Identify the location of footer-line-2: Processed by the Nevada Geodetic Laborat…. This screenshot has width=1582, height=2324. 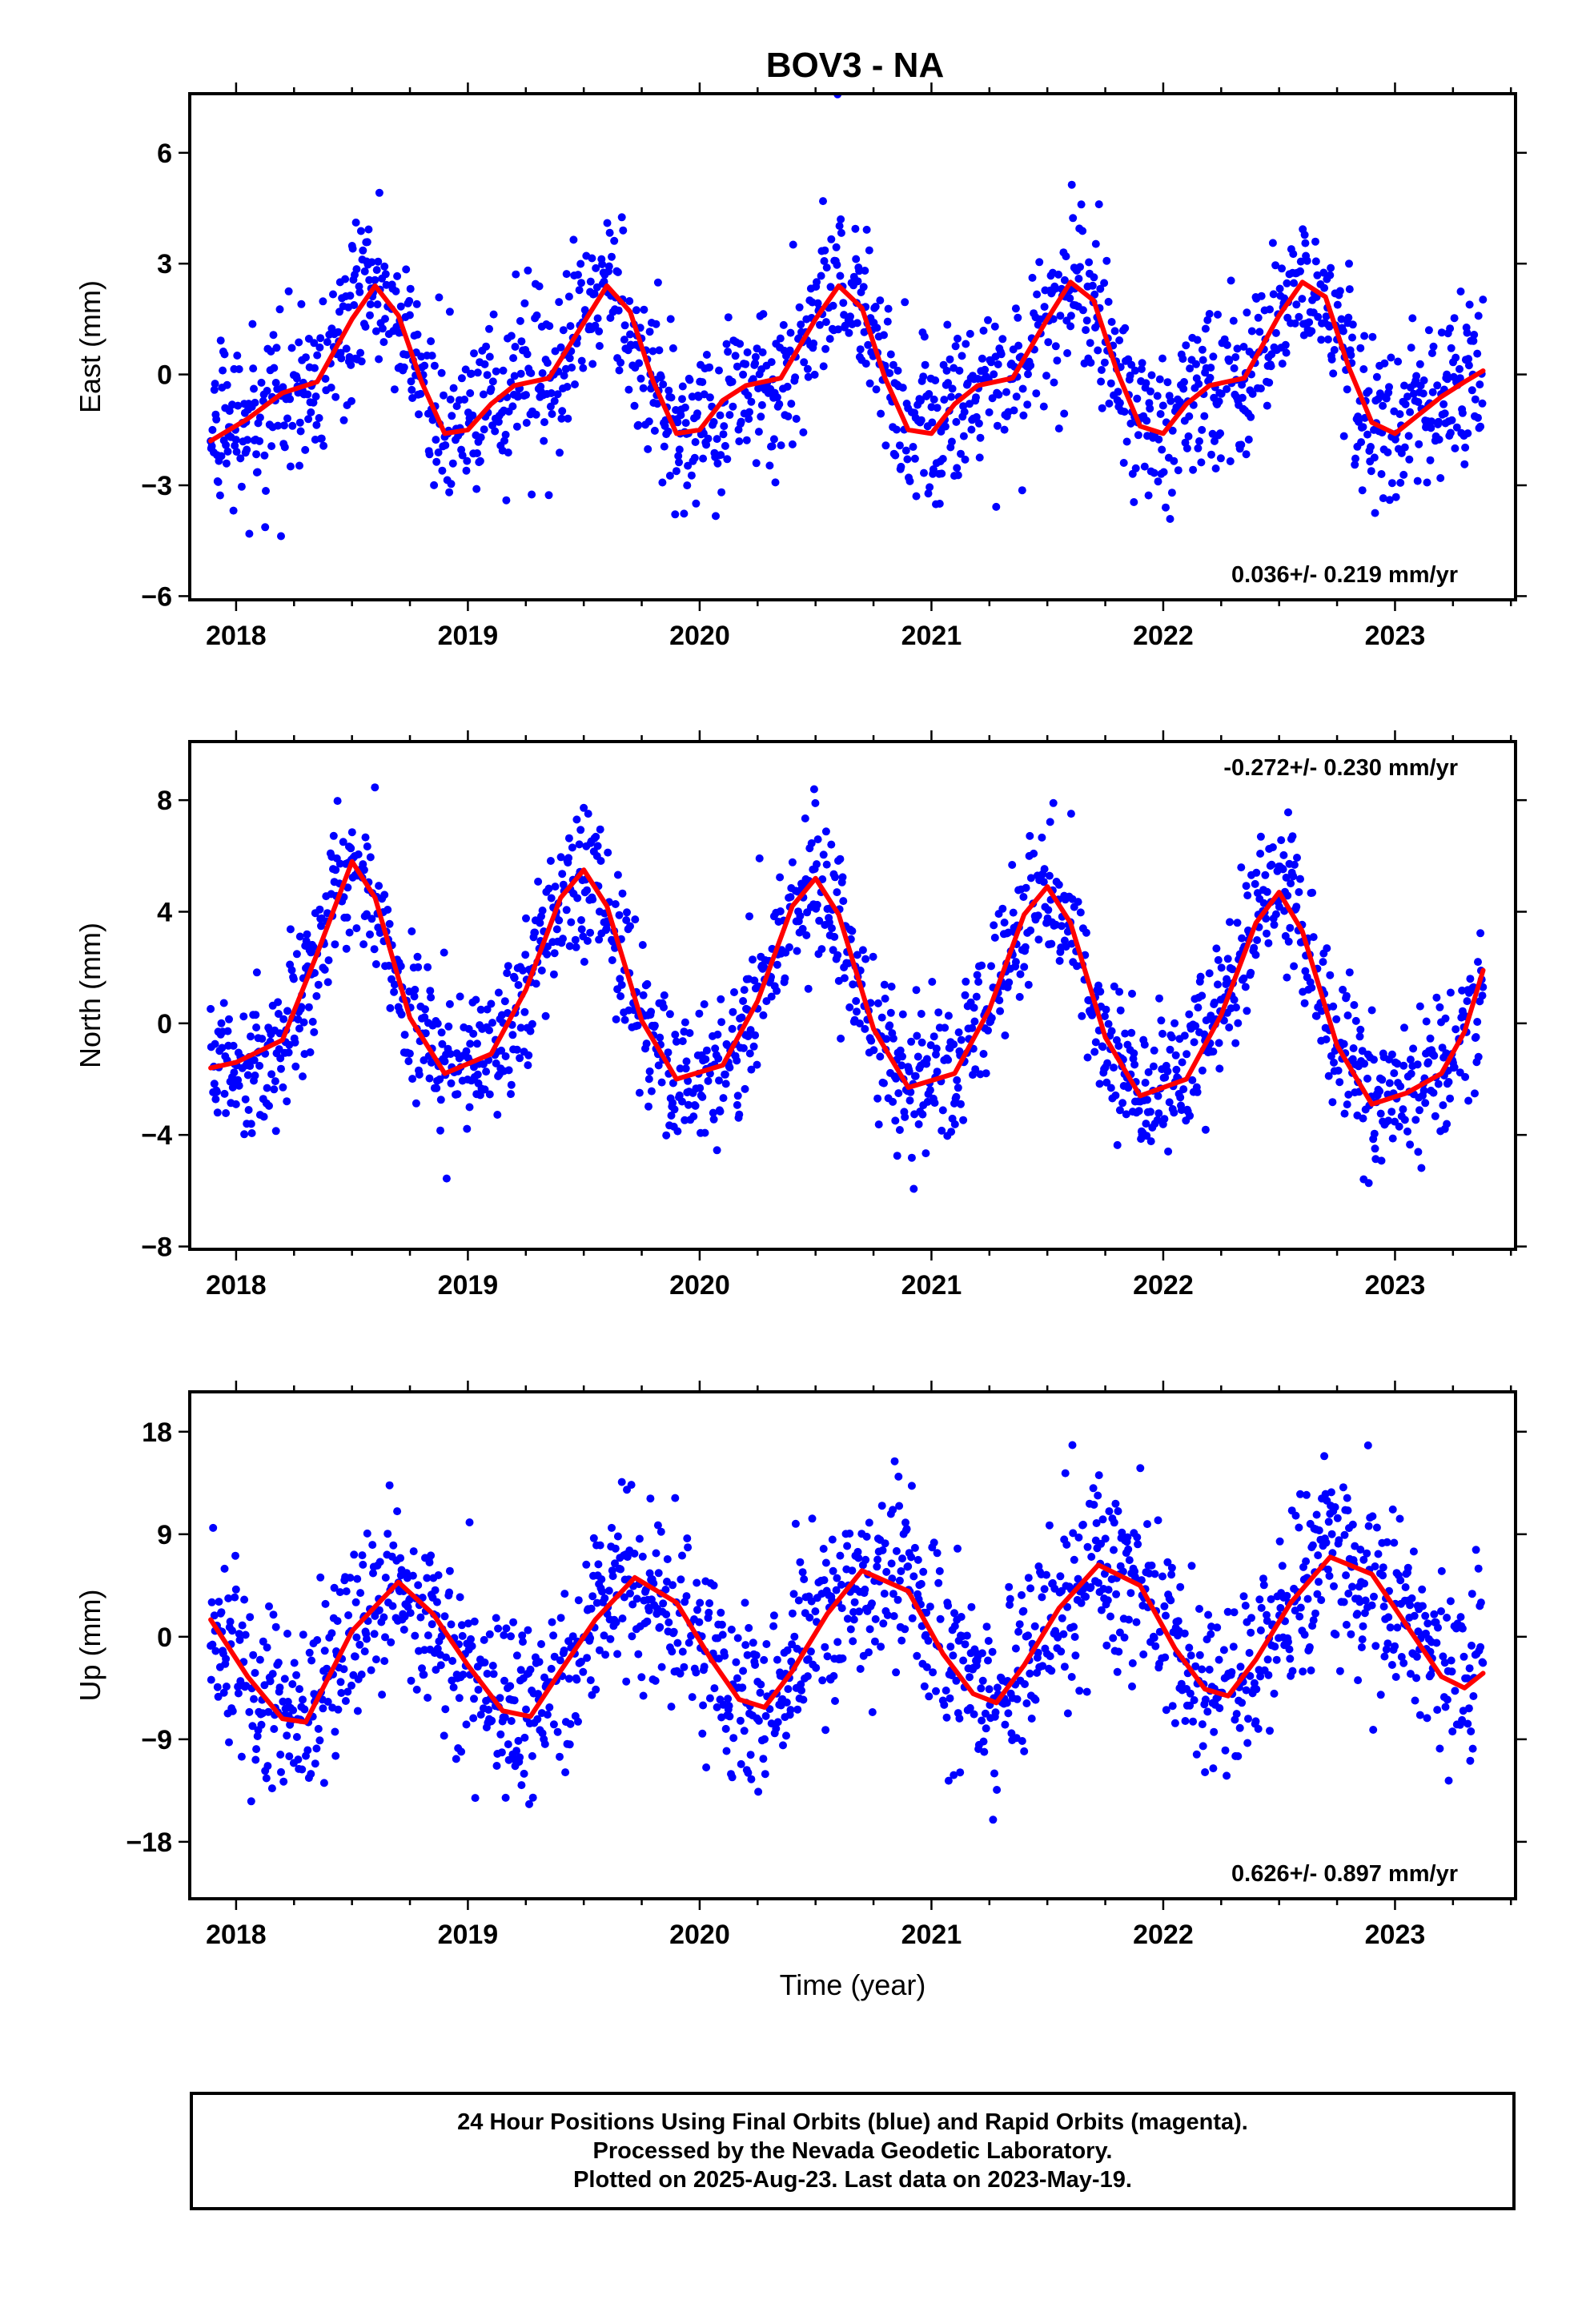
(852, 2151).